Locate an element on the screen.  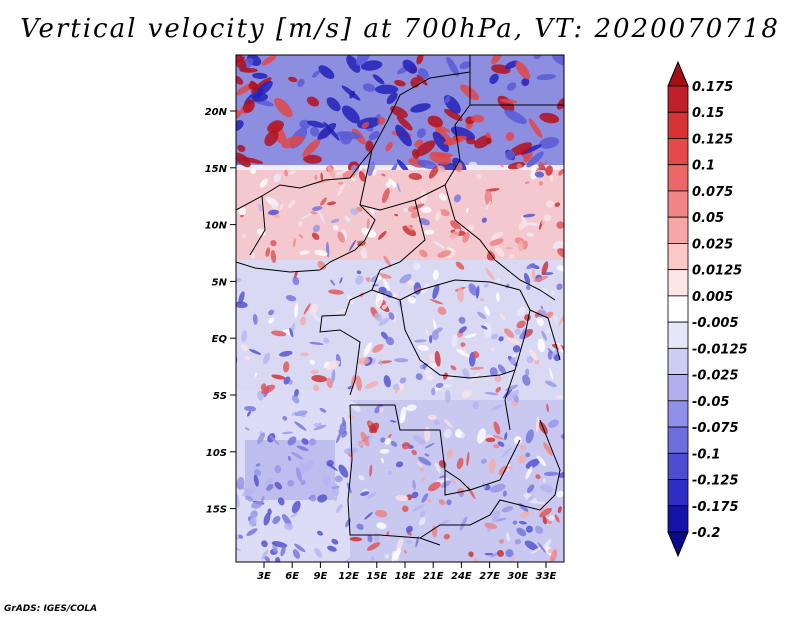
credit-text: GrADS: IGES/COLA is located at coordinates (51, 609).